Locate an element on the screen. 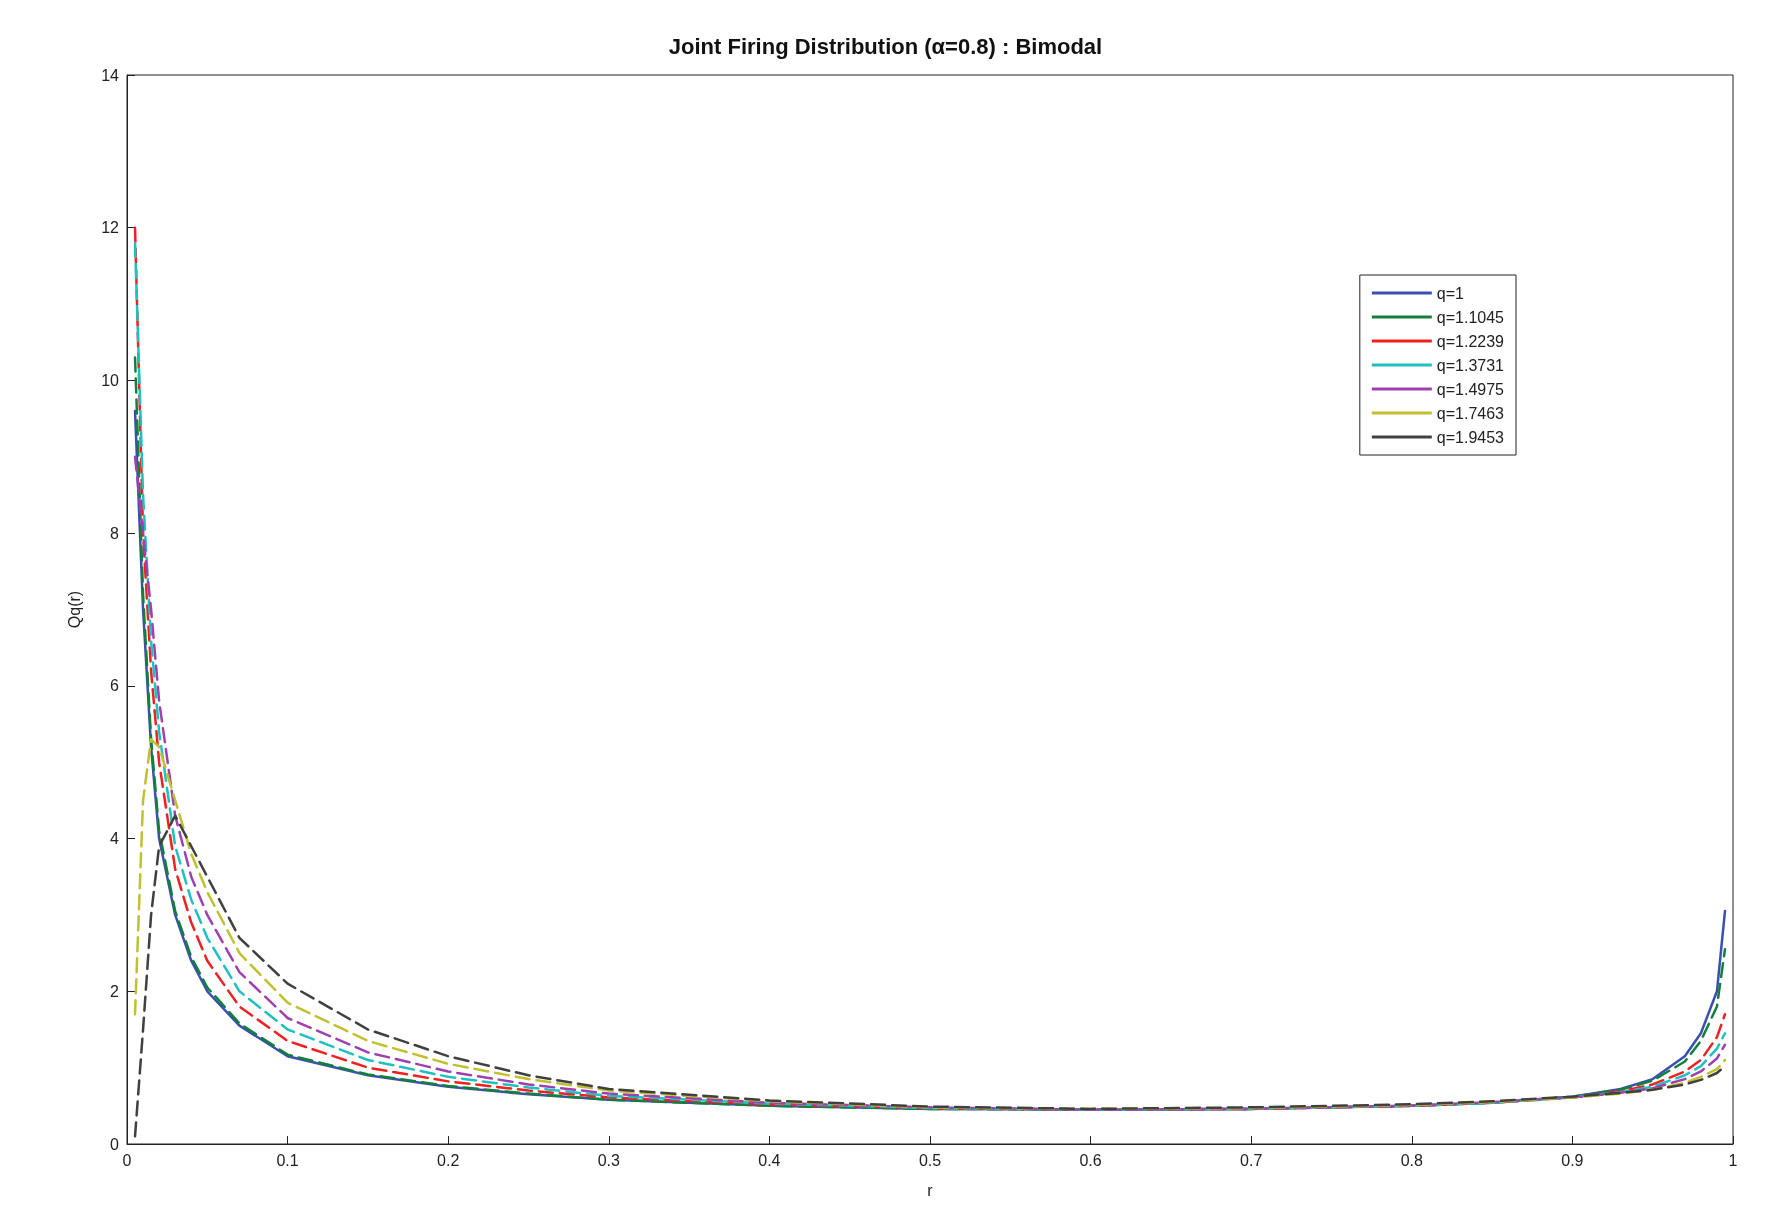 The height and width of the screenshot is (1209, 1771). legend-label: q=1.9453 is located at coordinates (1470, 437).